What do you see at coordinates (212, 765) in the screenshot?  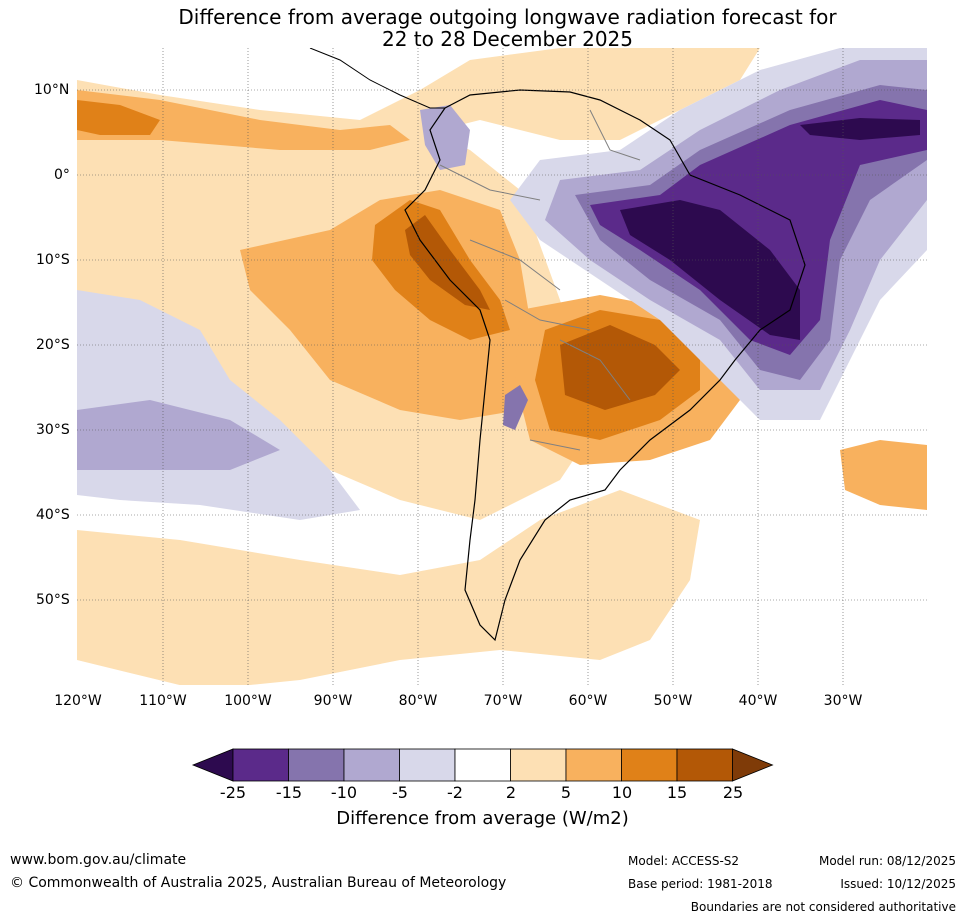 I see `colorbar-arrow-low` at bounding box center [212, 765].